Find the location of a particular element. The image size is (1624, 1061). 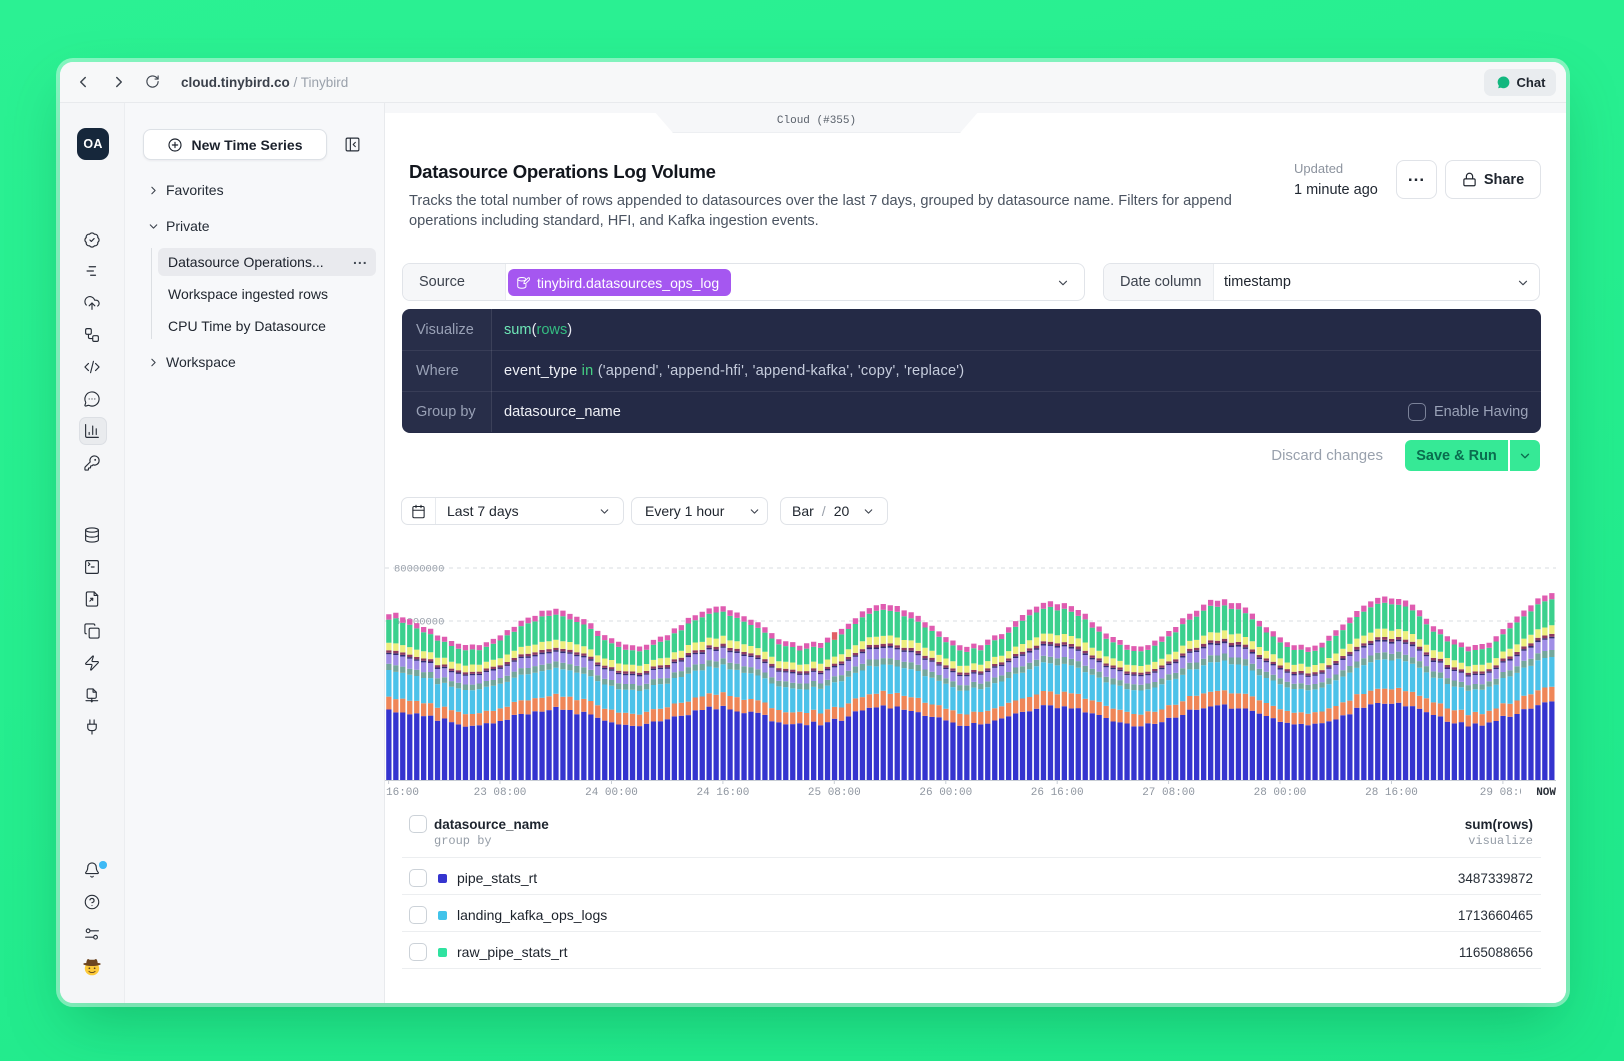

svg-text: 26 00:00 is located at coordinates (945, 793).